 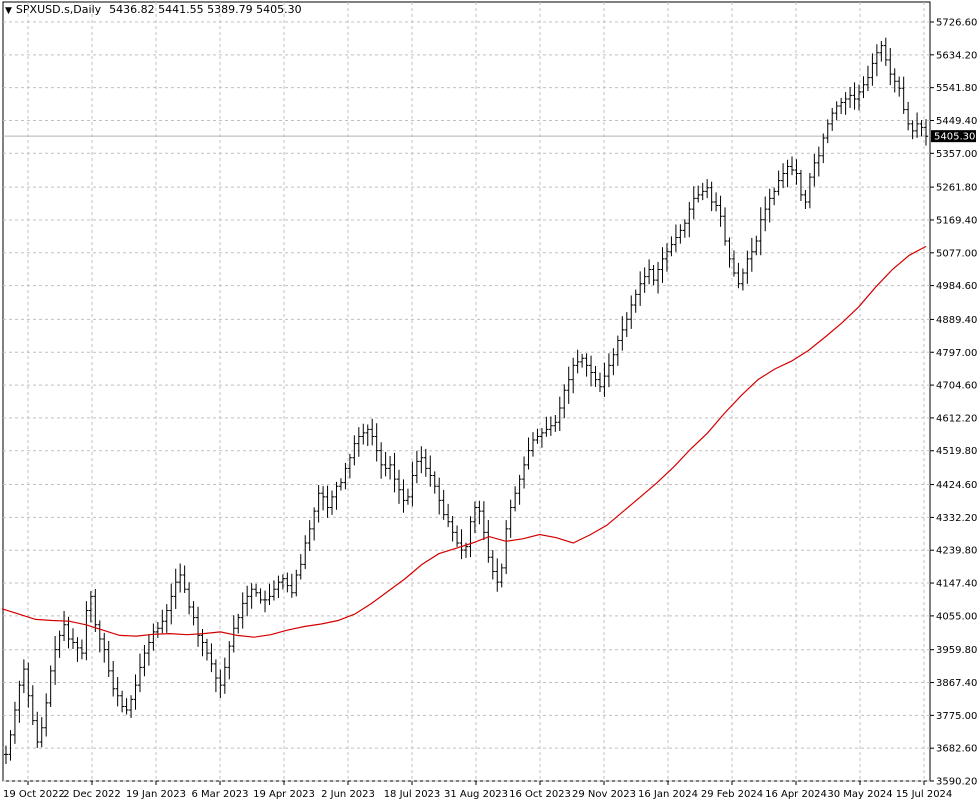 What do you see at coordinates (859, 794) in the screenshot?
I see `x-tick-label: 30 May 2024` at bounding box center [859, 794].